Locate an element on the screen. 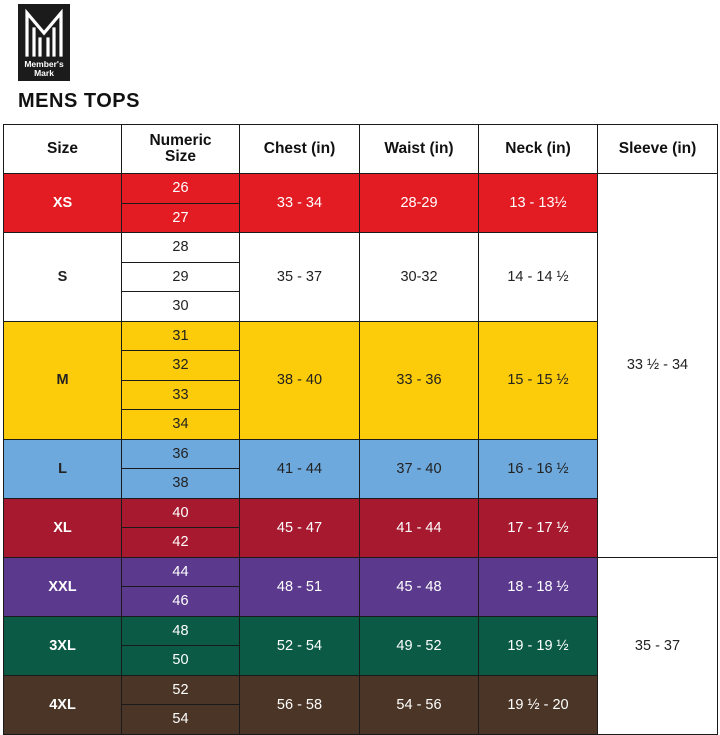  size-row-m: 33 is located at coordinates (361, 394).